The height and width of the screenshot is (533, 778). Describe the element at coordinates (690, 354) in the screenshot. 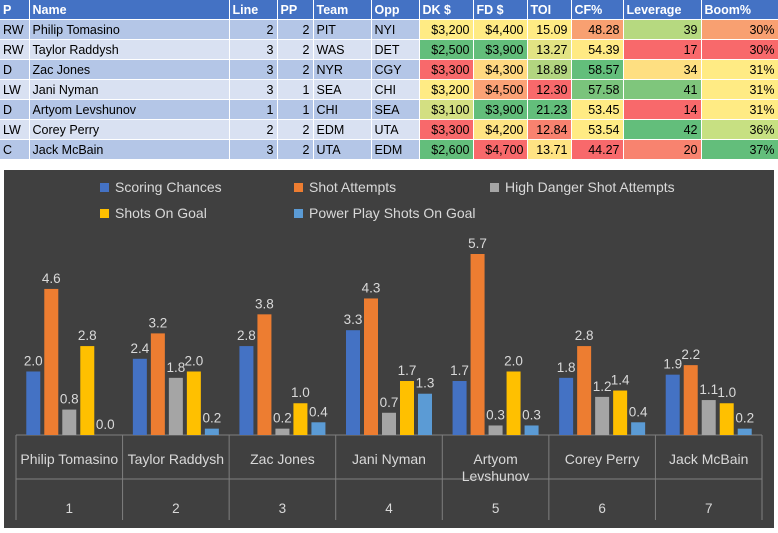

I see `data-label-6-1: 2.2` at that location.